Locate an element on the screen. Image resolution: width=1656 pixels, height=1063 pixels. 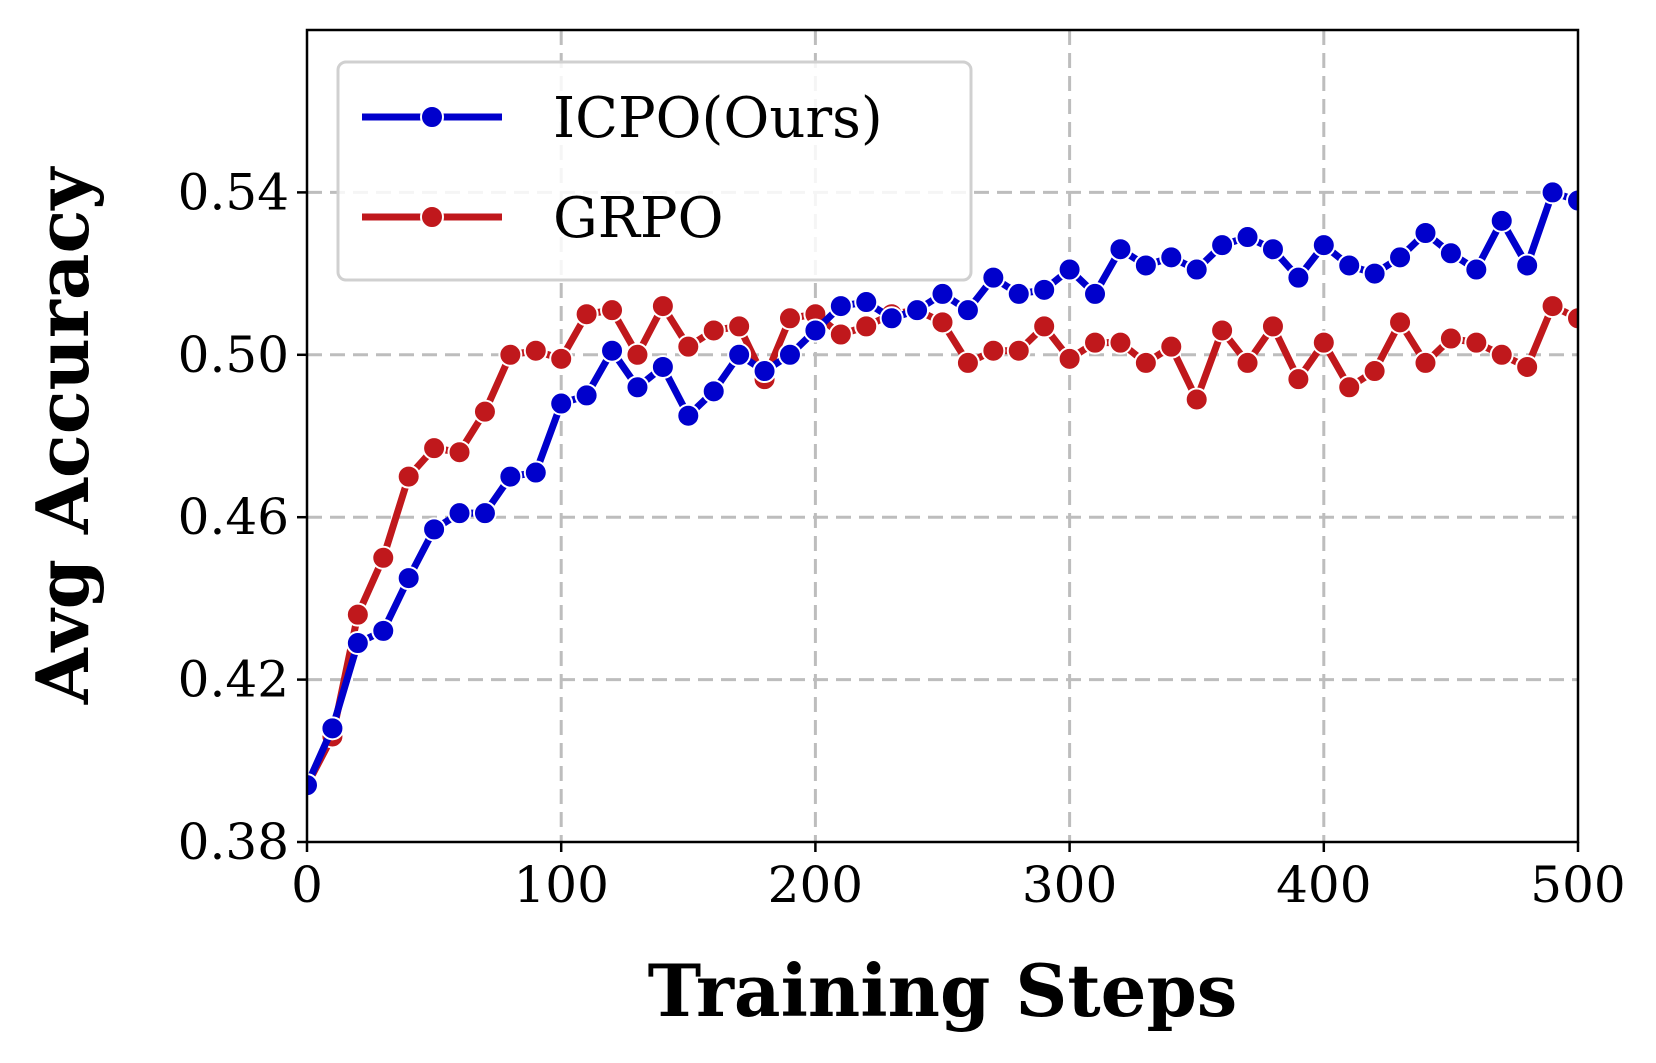
x-tick-label: 500 is located at coordinates (1577, 885).